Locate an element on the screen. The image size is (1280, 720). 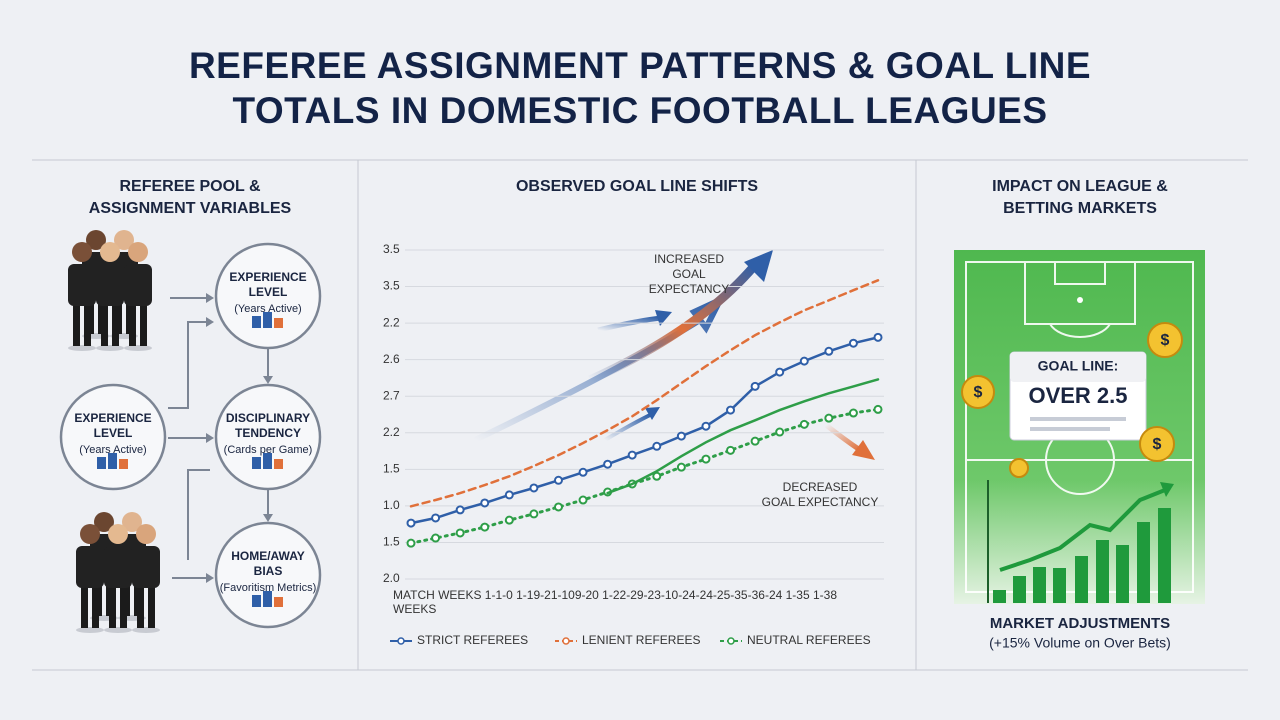
panel-heading: REFEREE POOL & is located at coordinates (190, 186).